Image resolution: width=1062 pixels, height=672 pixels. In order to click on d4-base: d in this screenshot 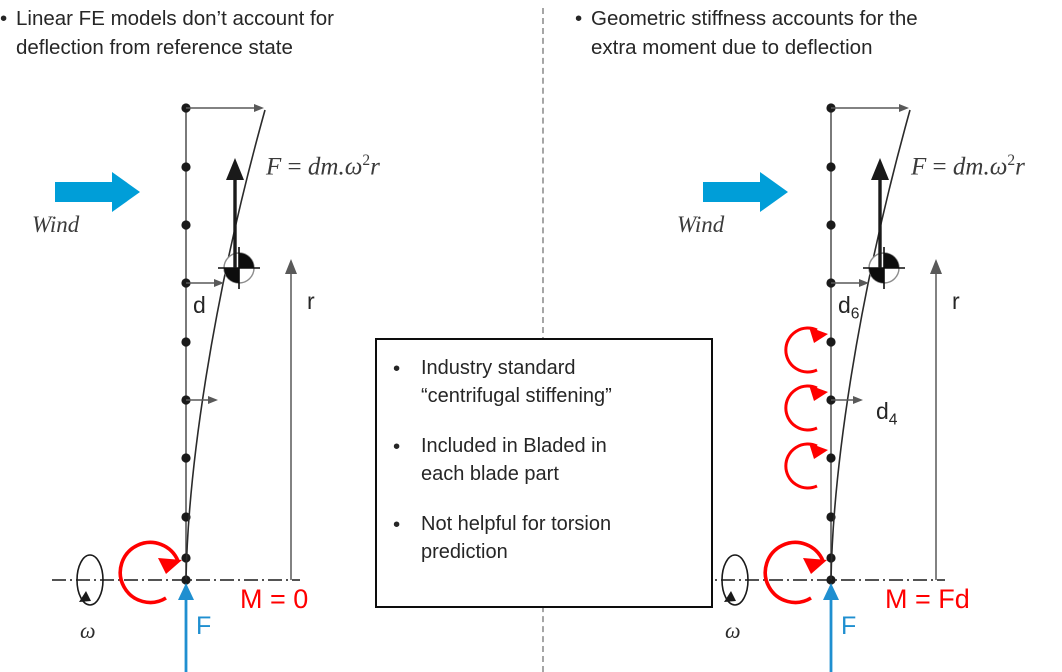, I will do `click(882, 411)`.